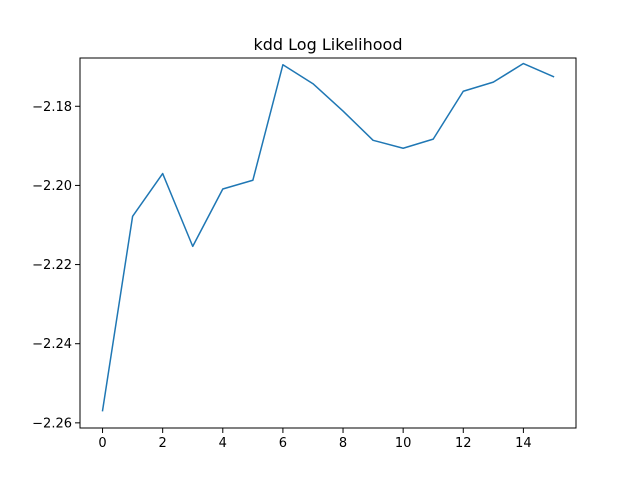 The image size is (640, 480). Describe the element at coordinates (52, 344) in the screenshot. I see `y-tick-label: −2.24` at that location.